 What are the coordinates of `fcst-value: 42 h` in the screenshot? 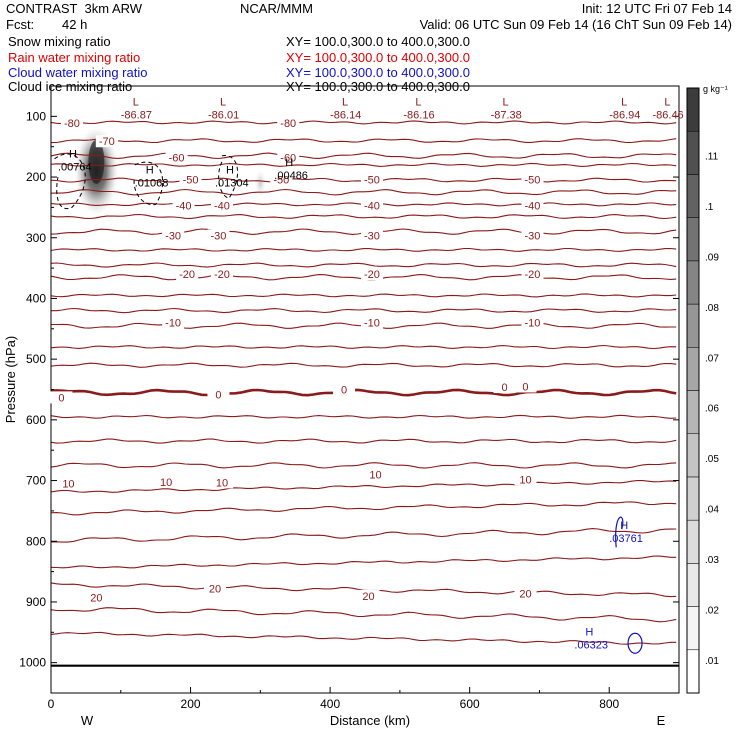 It's located at (75, 24).